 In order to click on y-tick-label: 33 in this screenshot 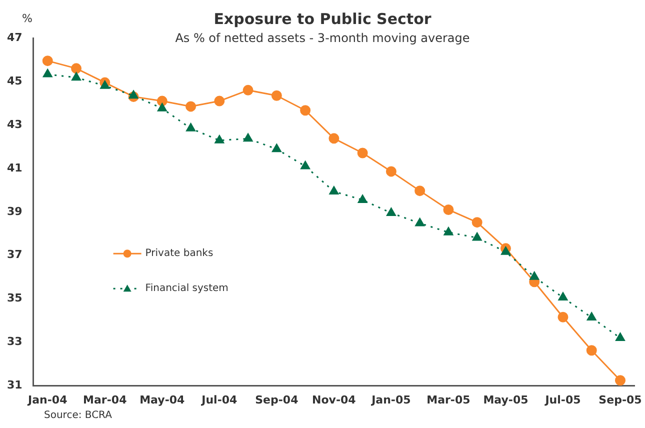, I will do `click(14, 341)`.